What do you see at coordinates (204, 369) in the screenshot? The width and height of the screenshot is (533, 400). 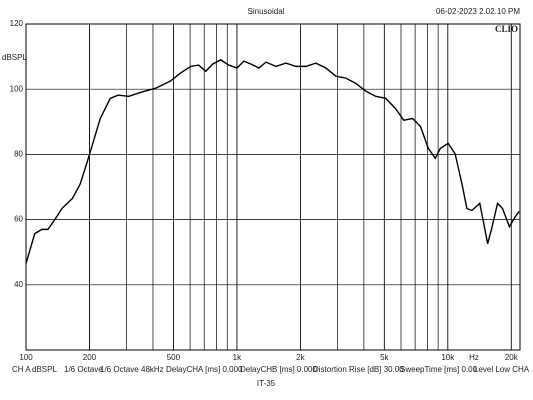 I see `footer-item: DelayCHA [ms] 0.000` at bounding box center [204, 369].